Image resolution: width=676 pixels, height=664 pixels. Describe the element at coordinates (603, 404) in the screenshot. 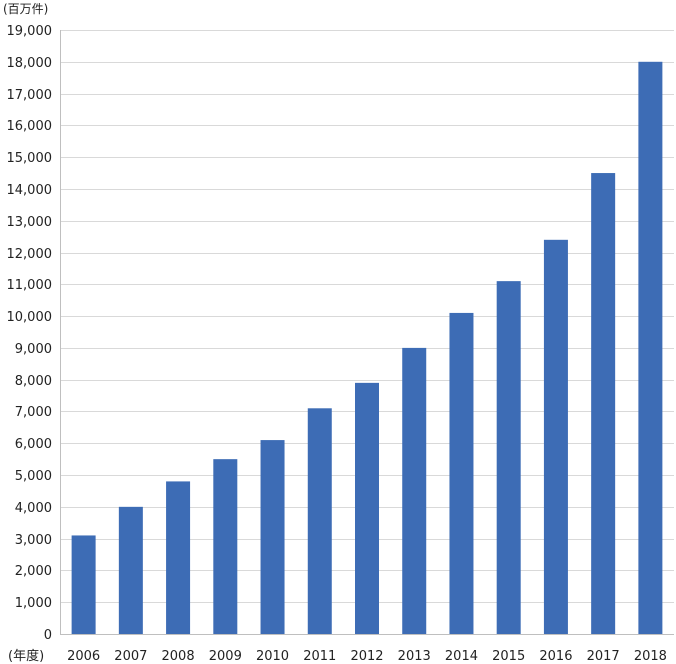

I see `bar-2017` at that location.